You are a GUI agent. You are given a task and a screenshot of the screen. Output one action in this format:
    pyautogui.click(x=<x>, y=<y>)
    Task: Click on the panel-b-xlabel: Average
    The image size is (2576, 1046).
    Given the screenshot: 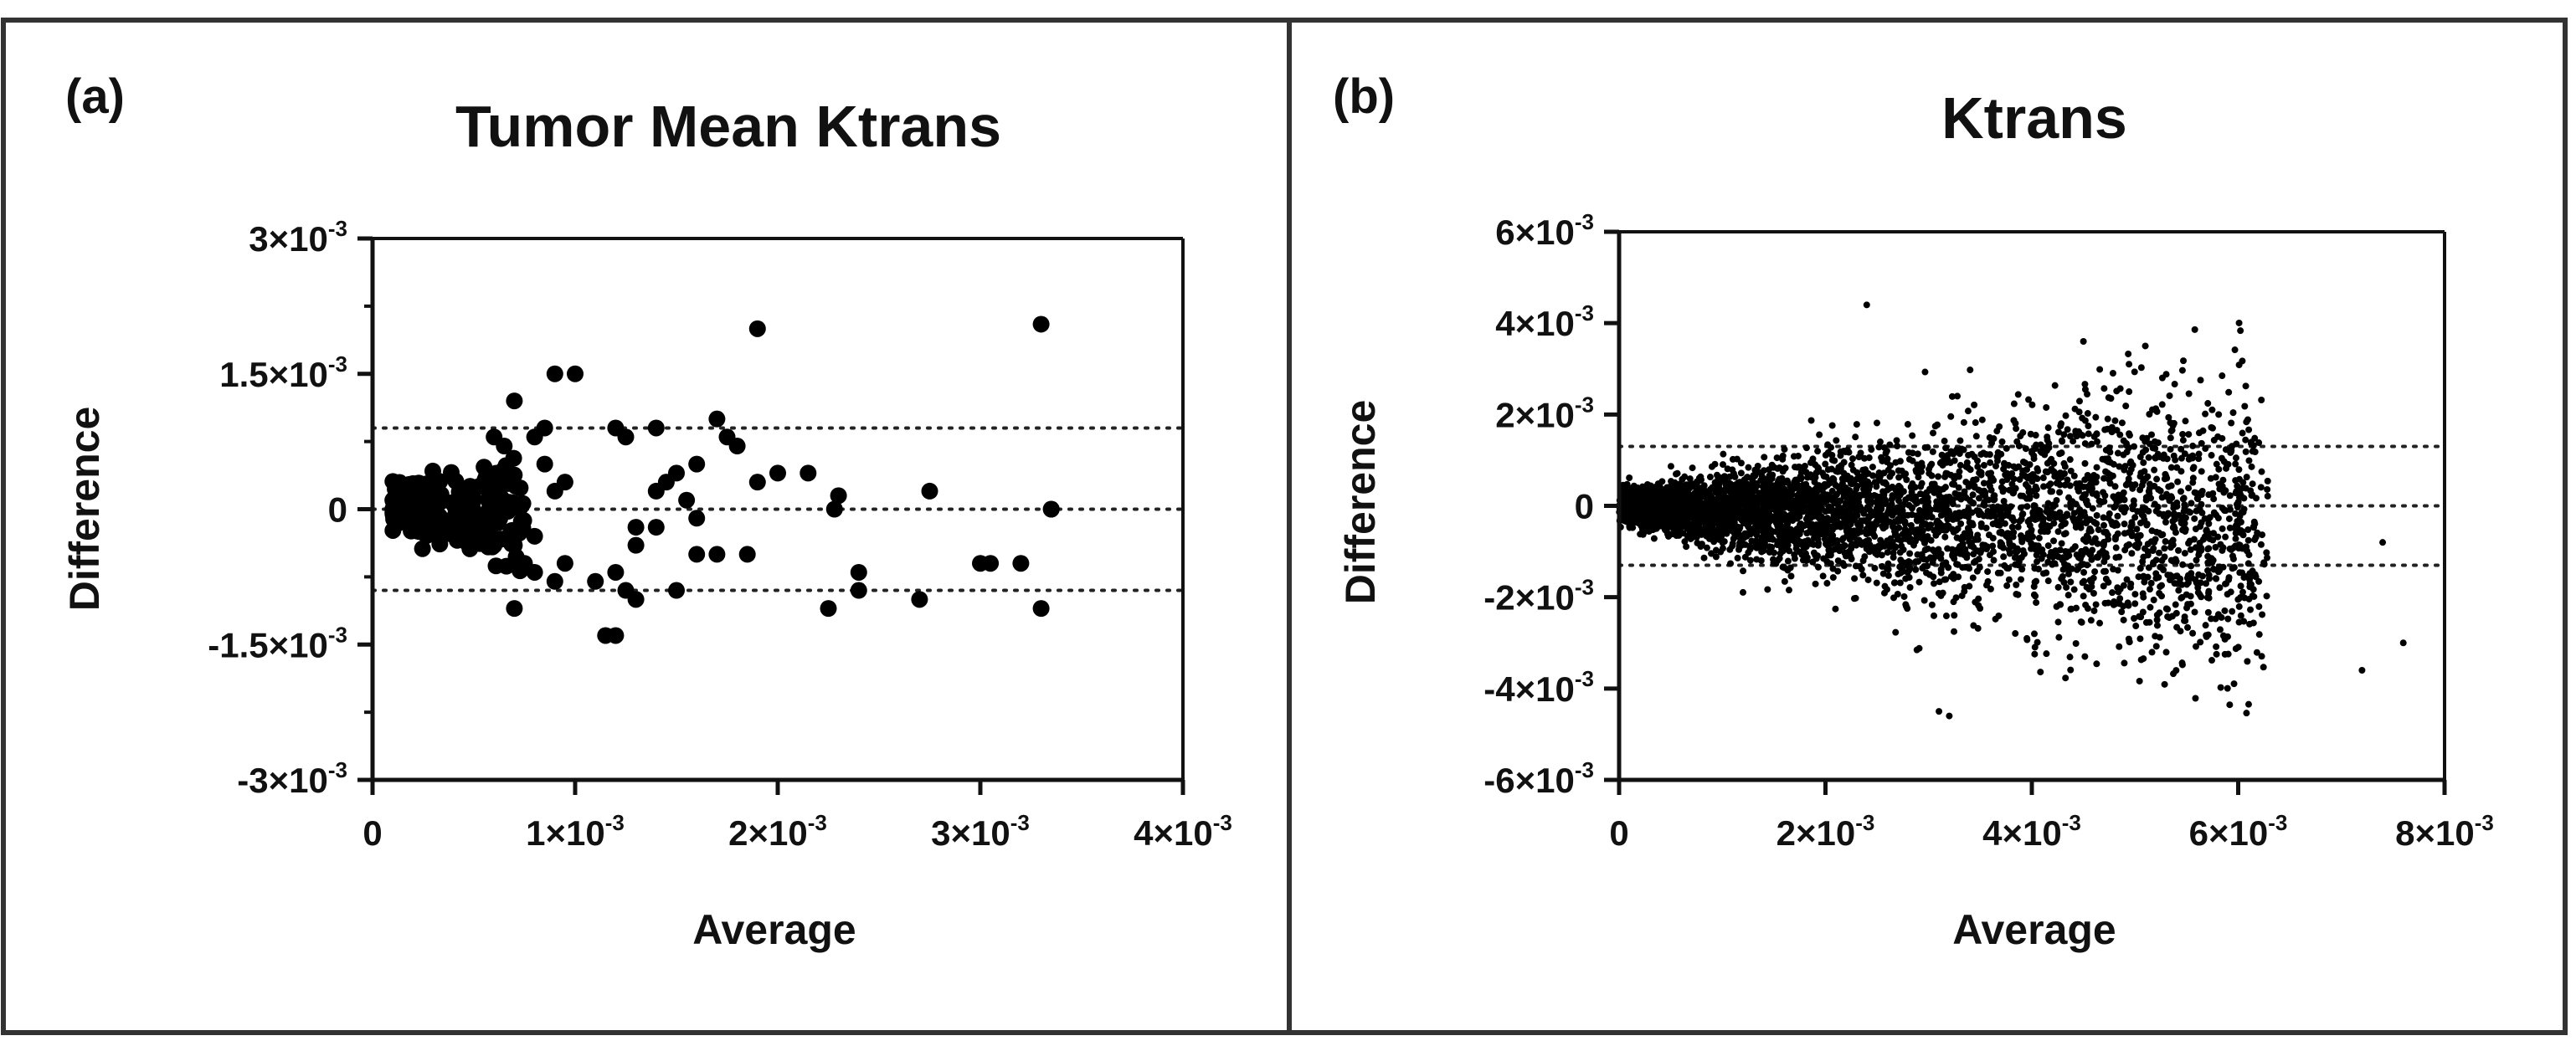 What is the action you would take?
    pyautogui.click(x=2034, y=930)
    